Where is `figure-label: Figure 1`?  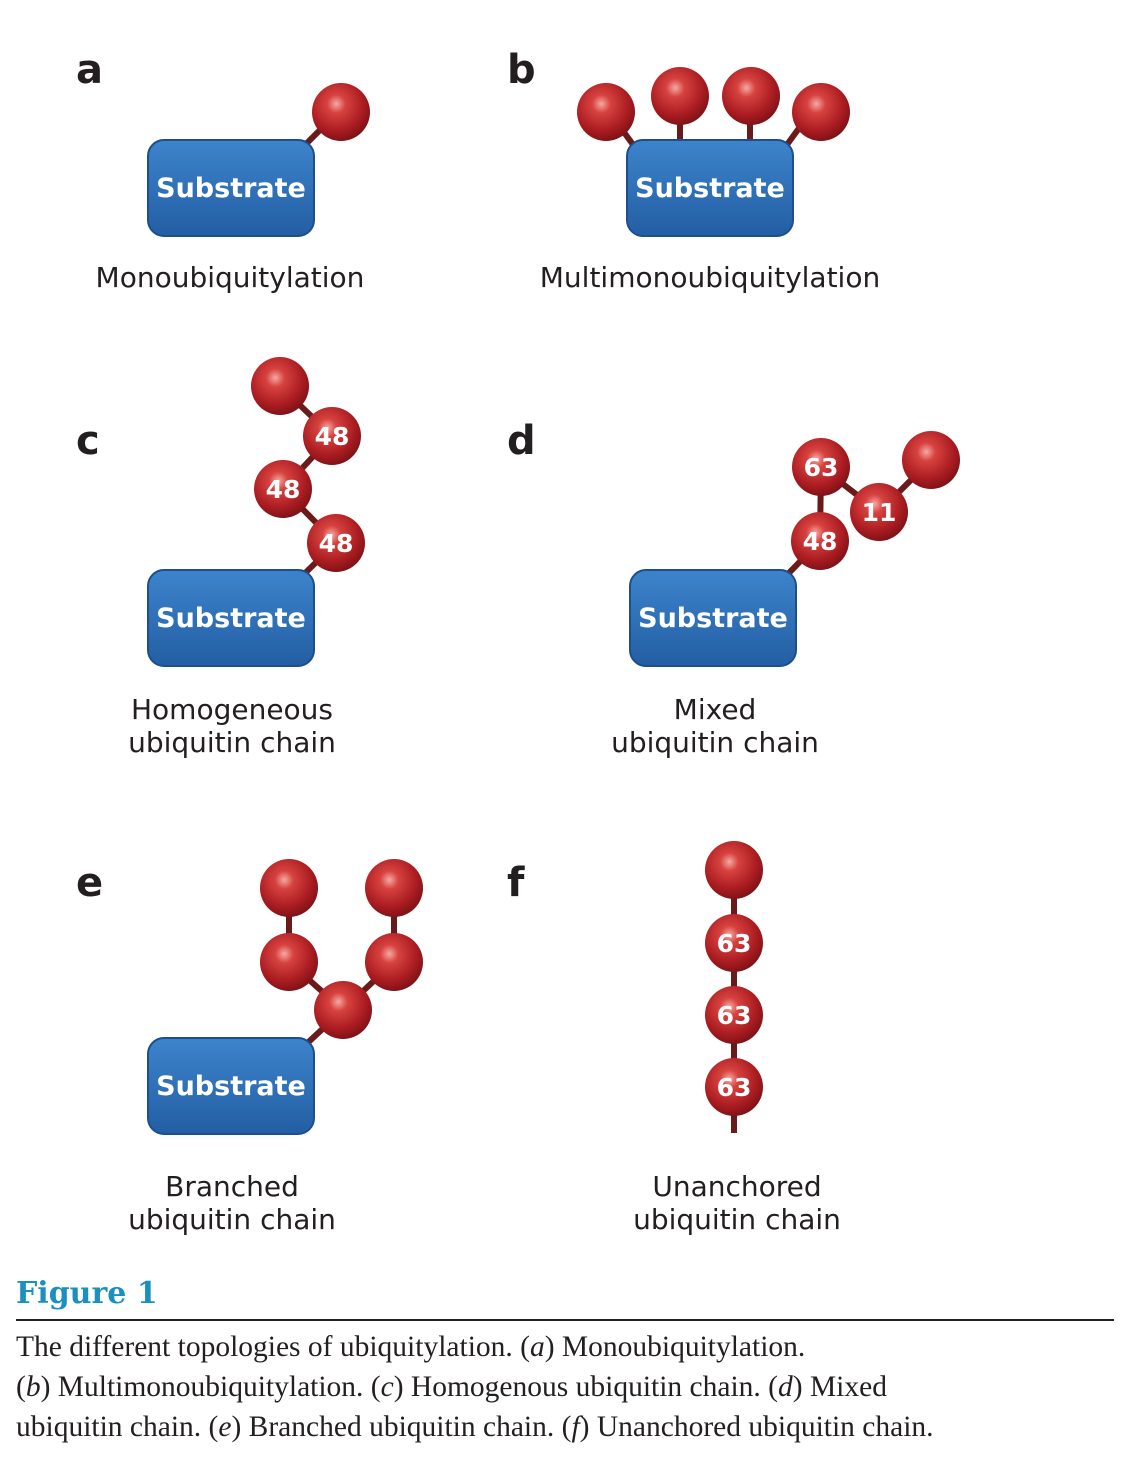 figure-label: Figure 1 is located at coordinates (87, 1293).